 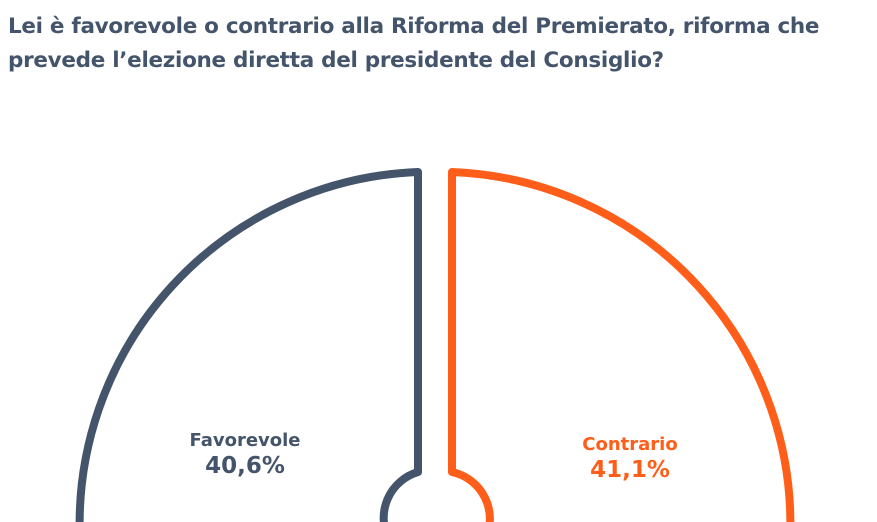 What do you see at coordinates (630, 470) in the screenshot?
I see `slice-value: 41,1%` at bounding box center [630, 470].